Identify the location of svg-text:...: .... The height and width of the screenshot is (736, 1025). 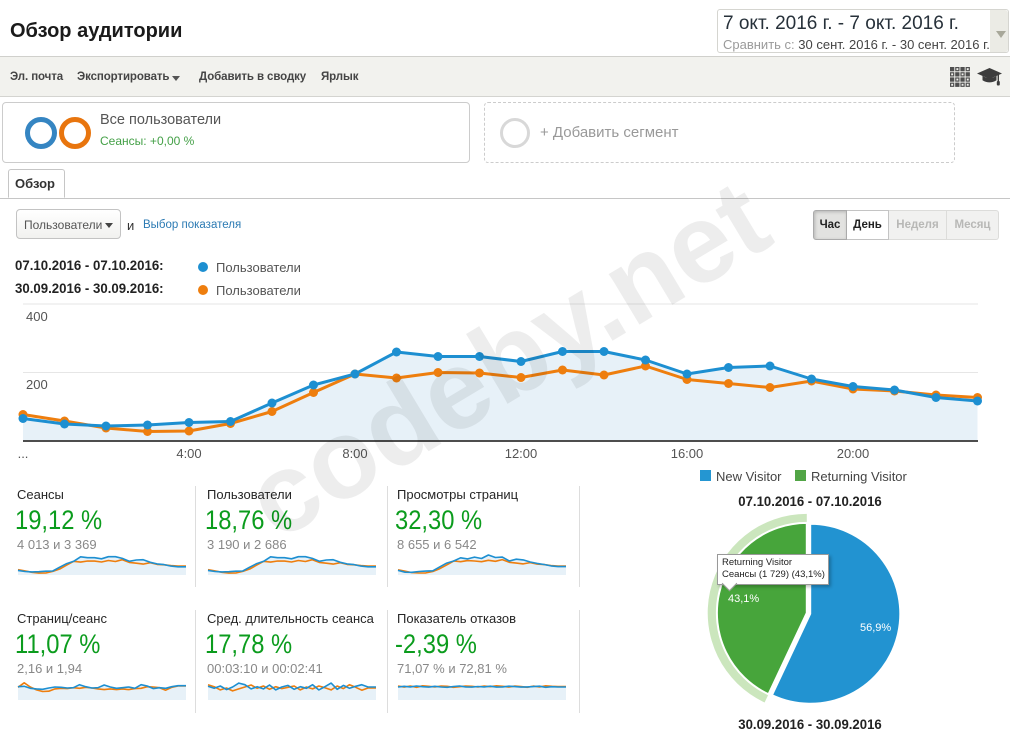
(23, 453).